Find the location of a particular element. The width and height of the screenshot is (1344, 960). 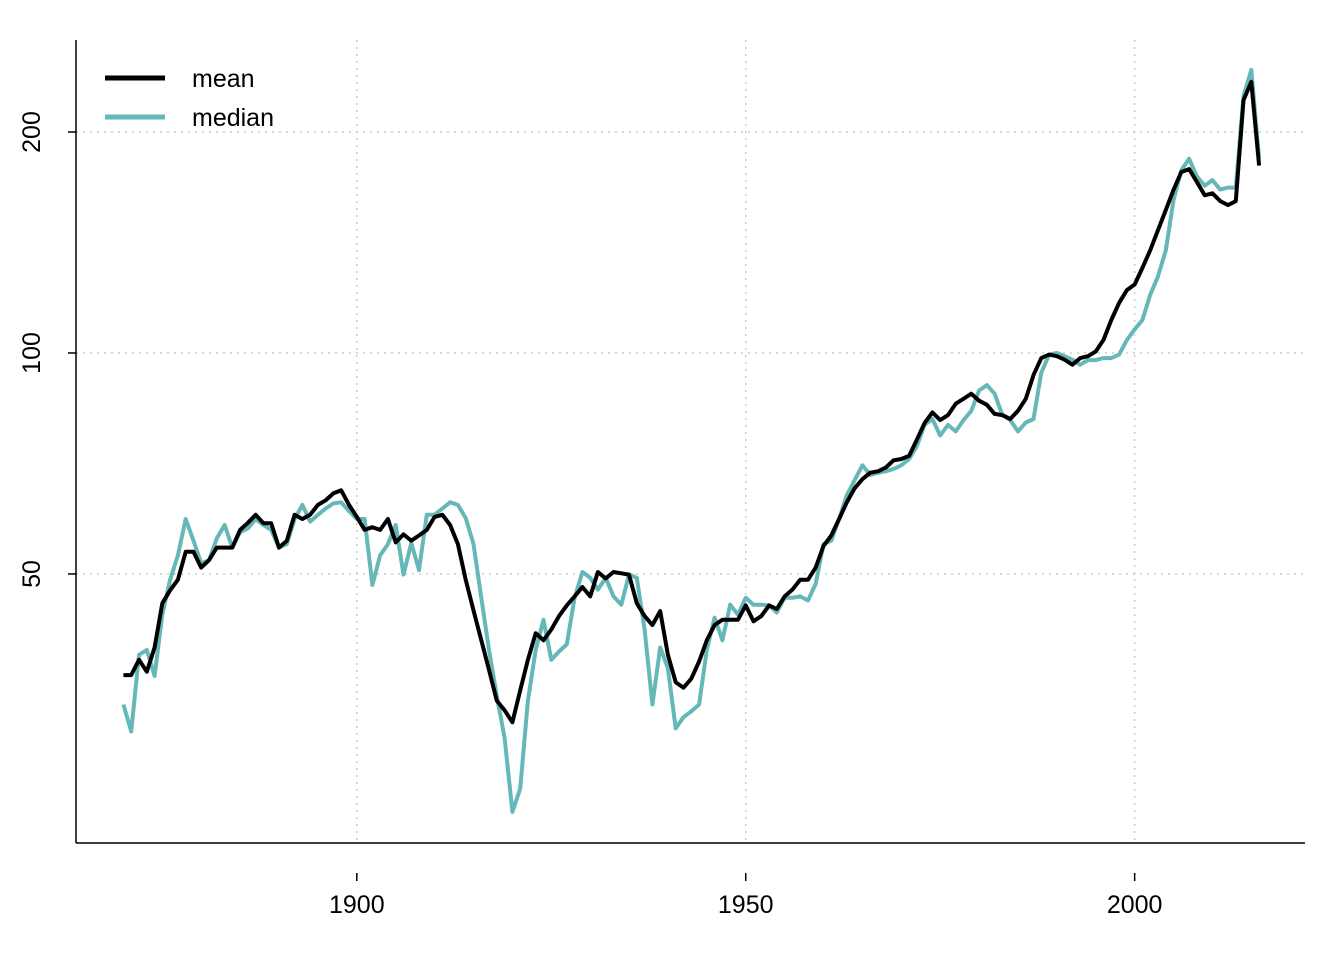

x-tick-label: 1900 is located at coordinates (357, 905).